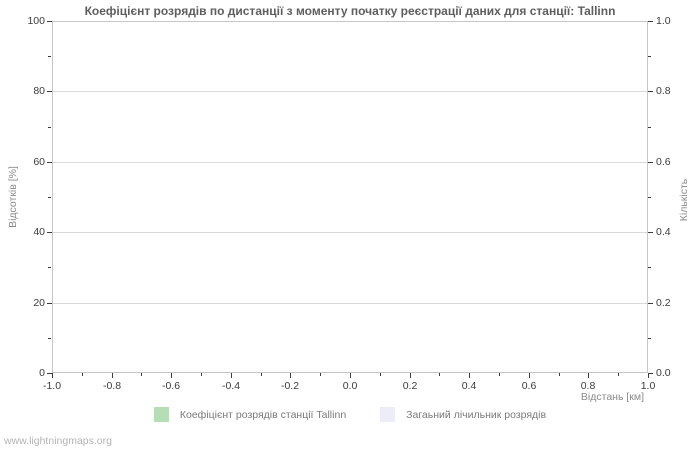 Image resolution: width=700 pixels, height=450 pixels. I want to click on y-right-tick-label: 0.4, so click(663, 232).